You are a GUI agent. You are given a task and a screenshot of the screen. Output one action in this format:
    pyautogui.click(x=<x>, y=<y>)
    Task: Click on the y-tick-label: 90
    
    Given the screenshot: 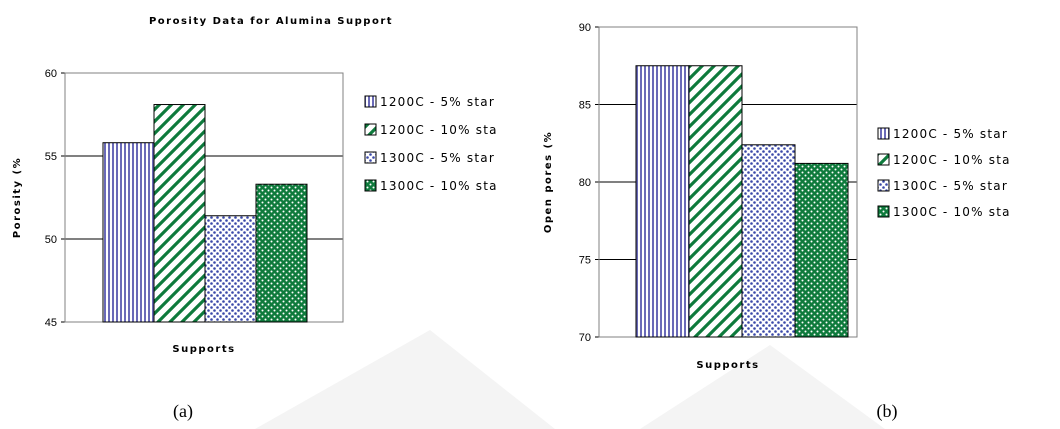 What is the action you would take?
    pyautogui.click(x=585, y=28)
    